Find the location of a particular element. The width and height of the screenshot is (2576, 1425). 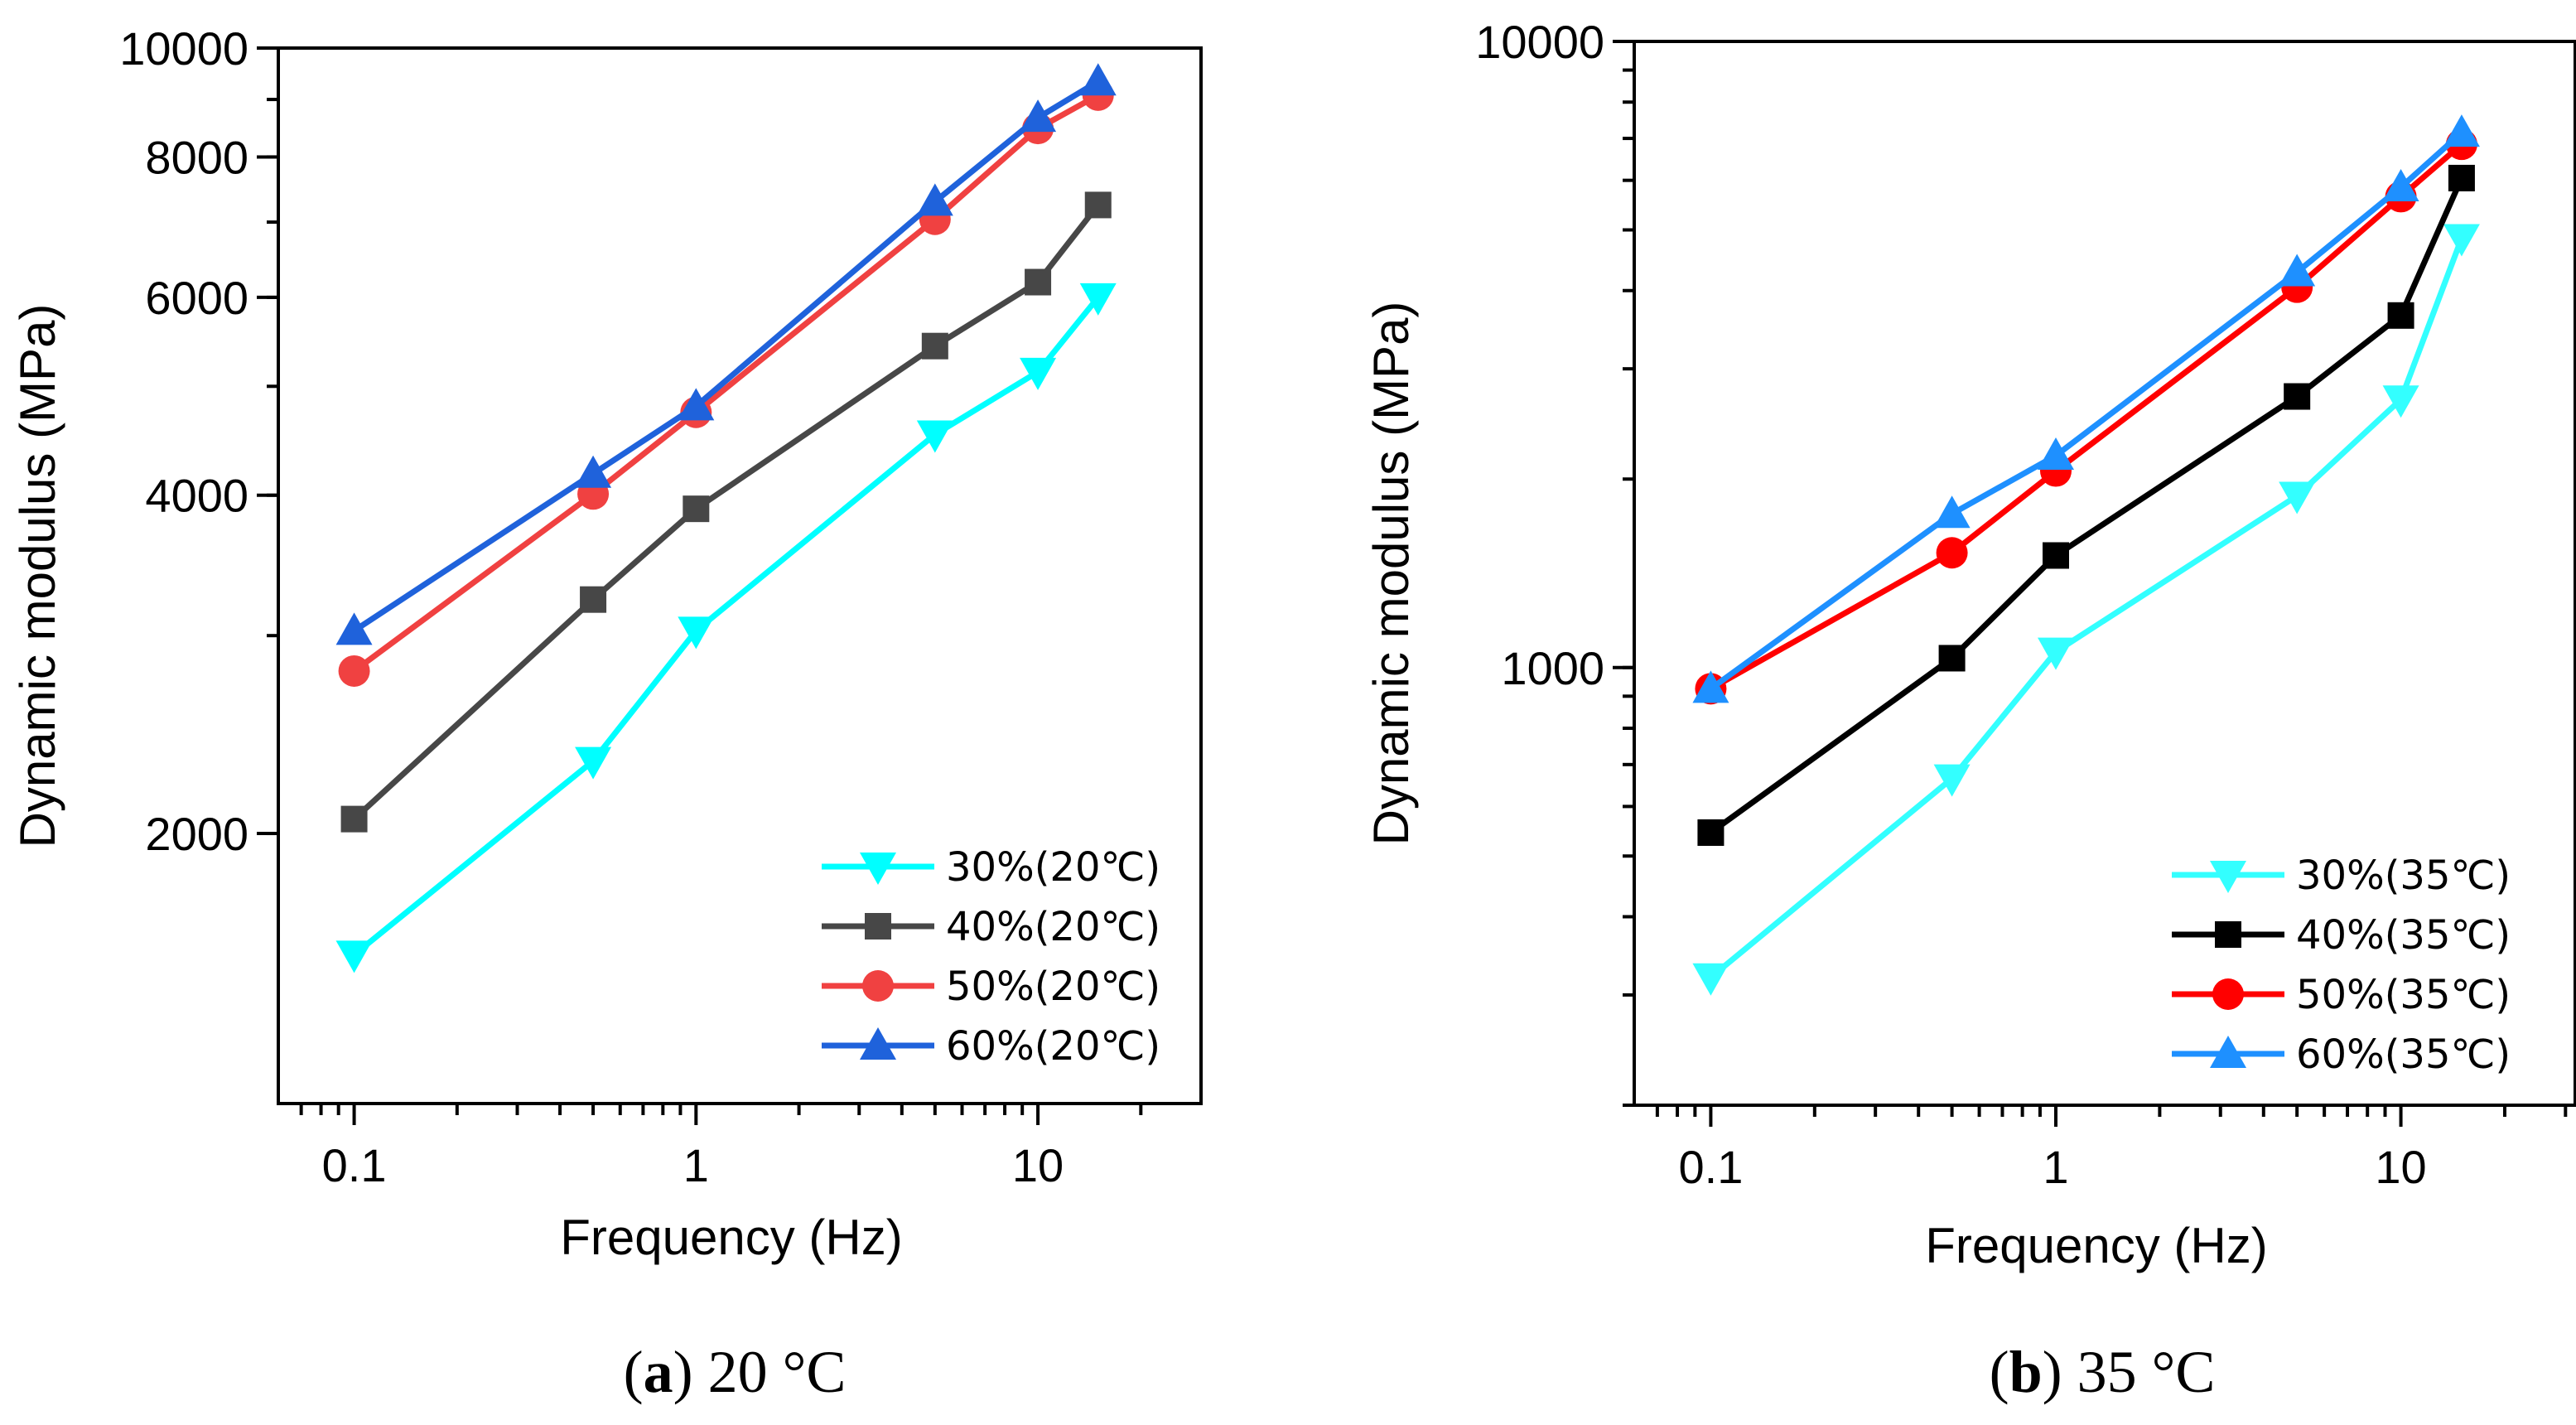

panel-caption: (b) 35 °C is located at coordinates (2103, 1372).